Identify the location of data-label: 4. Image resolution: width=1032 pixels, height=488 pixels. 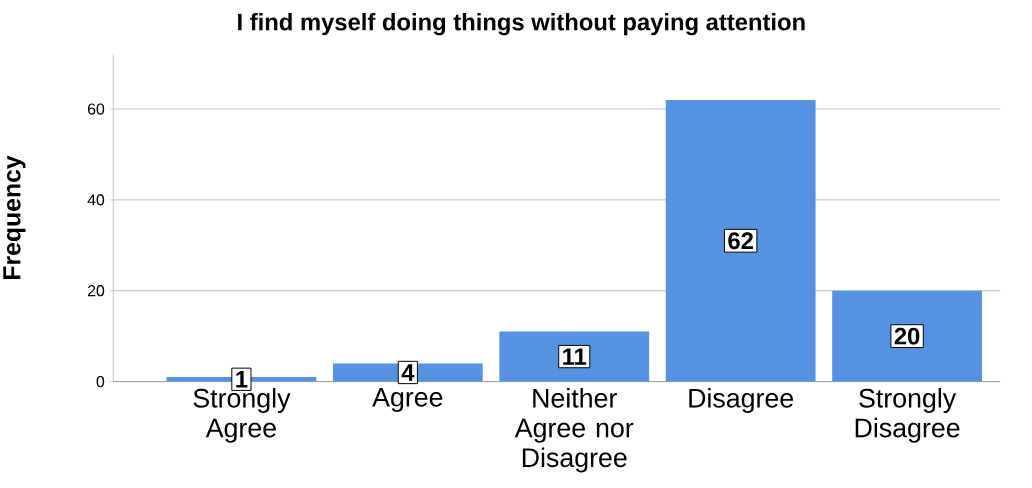
(408, 372).